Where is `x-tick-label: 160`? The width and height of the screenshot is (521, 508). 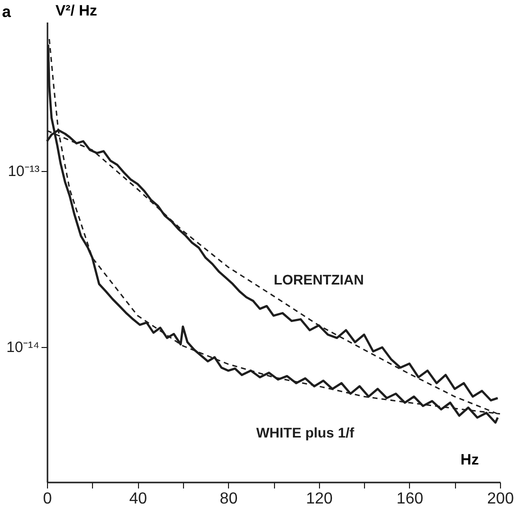 x-tick-label: 160 is located at coordinates (410, 499).